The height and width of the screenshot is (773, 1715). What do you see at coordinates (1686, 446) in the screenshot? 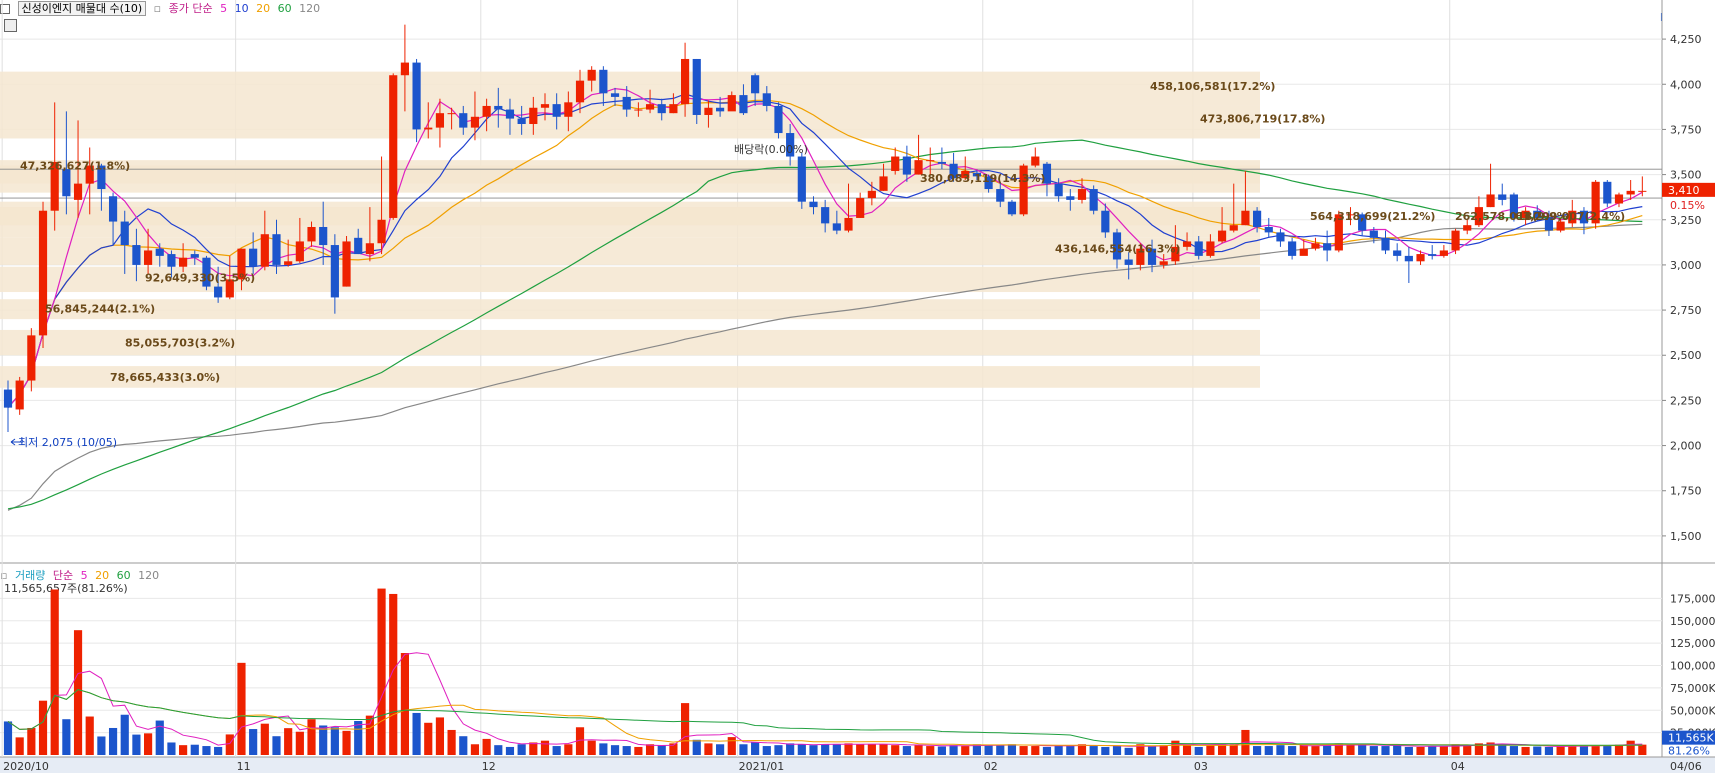
I see `price-tick-label: 2,000` at bounding box center [1686, 446].